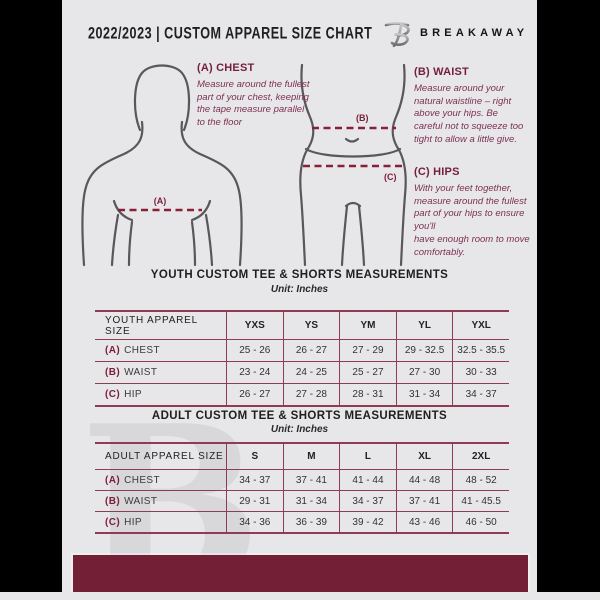 The width and height of the screenshot is (600, 600). I want to click on size-cell: 41 - 45.5, so click(480, 501).